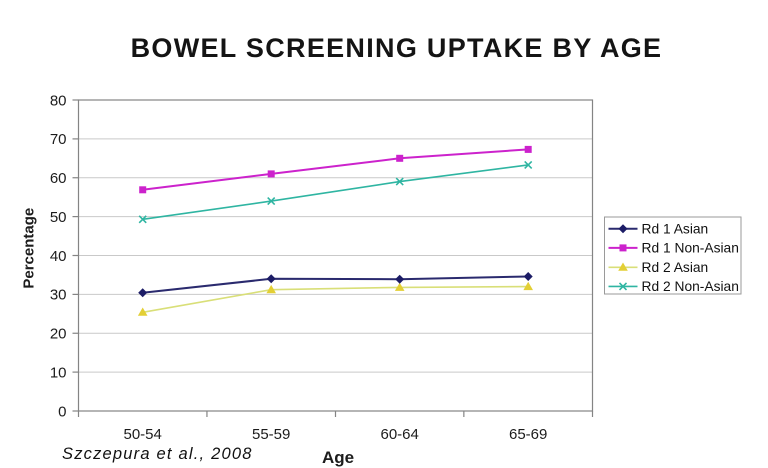  What do you see at coordinates (675, 267) in the screenshot?
I see `svg-text: Rd 2 Asian` at bounding box center [675, 267].